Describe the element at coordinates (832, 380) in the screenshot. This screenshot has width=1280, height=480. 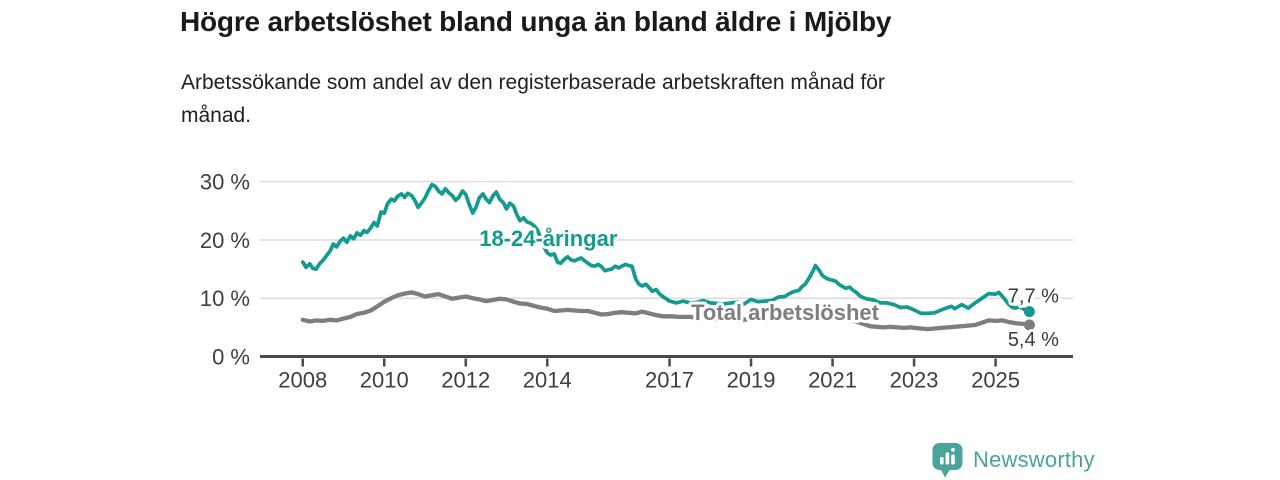
I see `x-tick-label: 2021` at that location.